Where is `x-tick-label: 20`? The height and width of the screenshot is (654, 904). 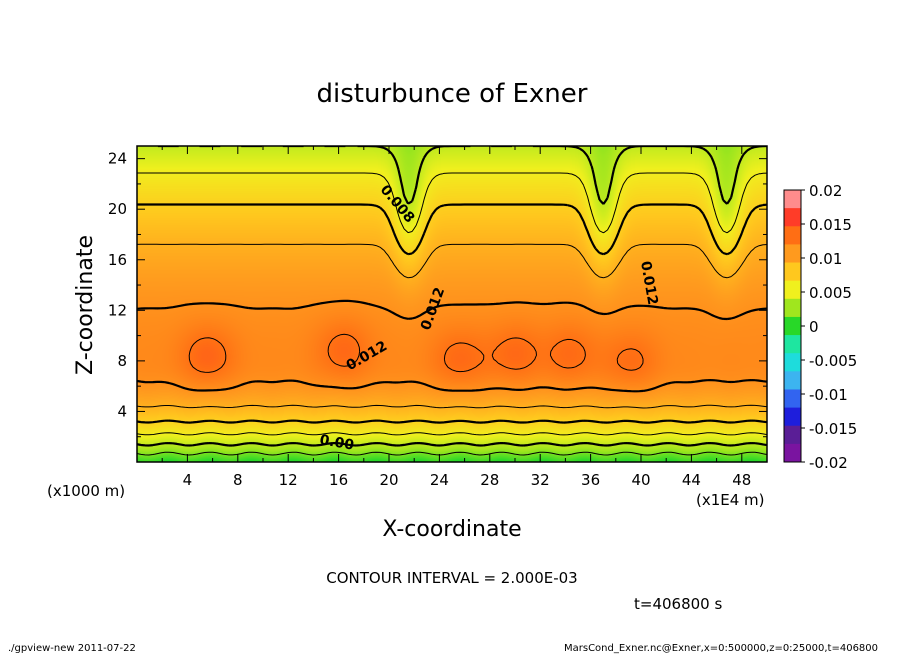 x-tick-label: 20 is located at coordinates (388, 480).